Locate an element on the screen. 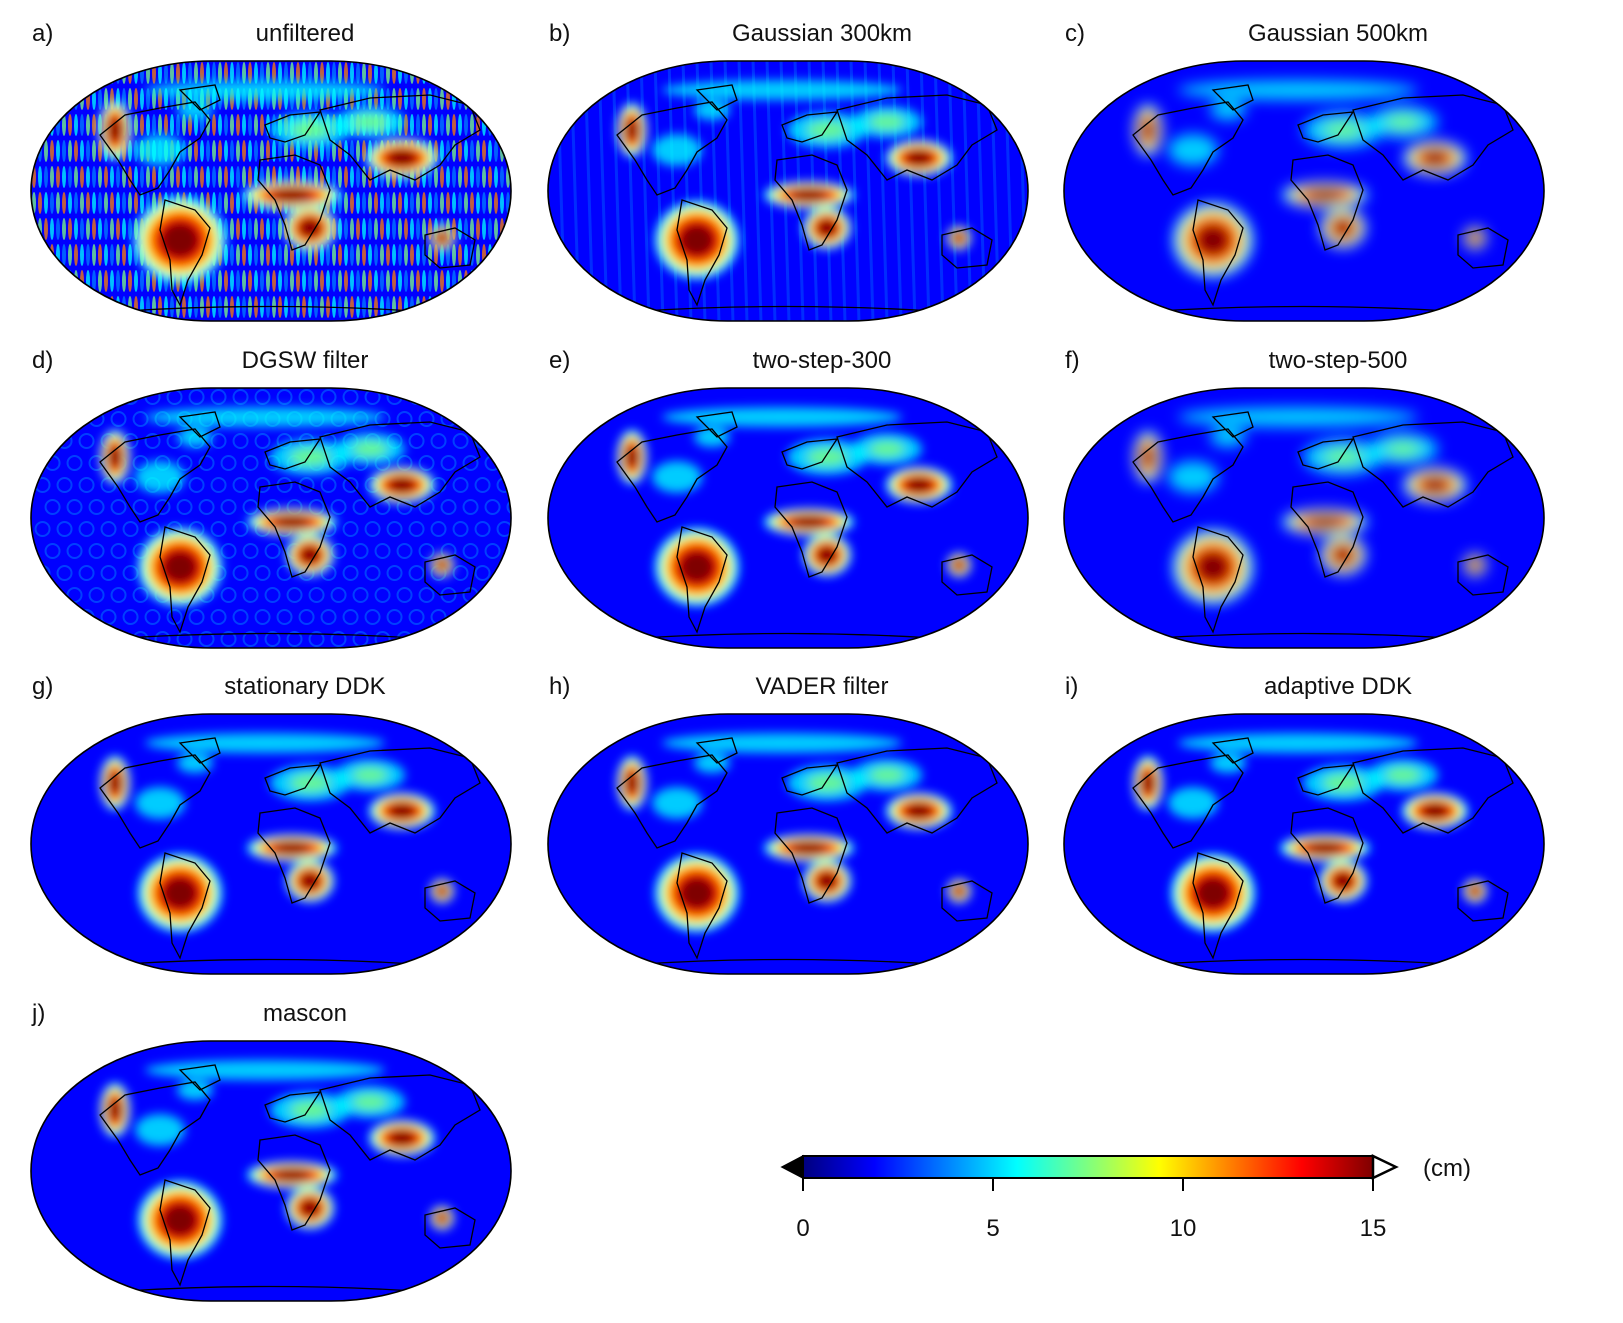  colorbar-tick-label: 0 is located at coordinates (803, 1228).